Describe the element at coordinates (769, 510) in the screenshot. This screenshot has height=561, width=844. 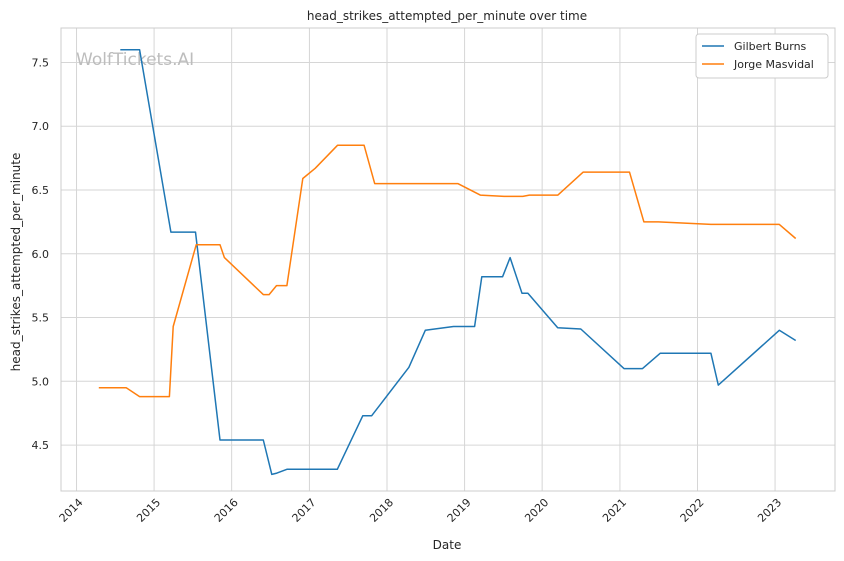
I see `x-tick-label: 2023` at that location.